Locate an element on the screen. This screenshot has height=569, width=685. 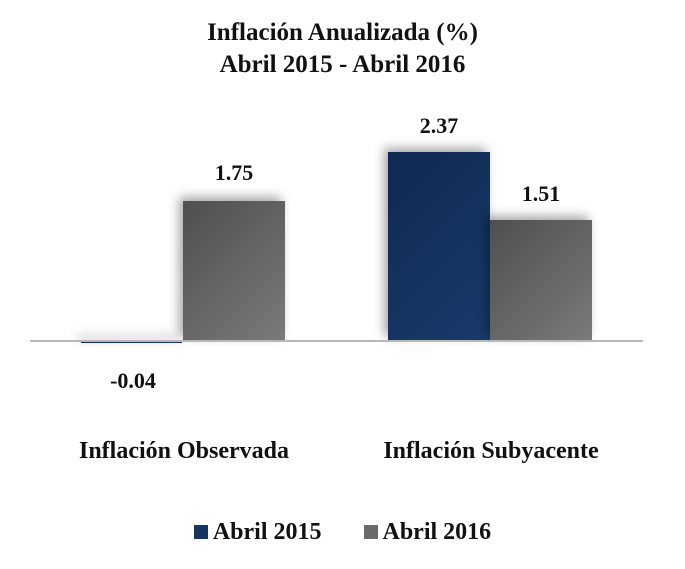
value-label-observada-2015: -0.04 is located at coordinates (133, 380).